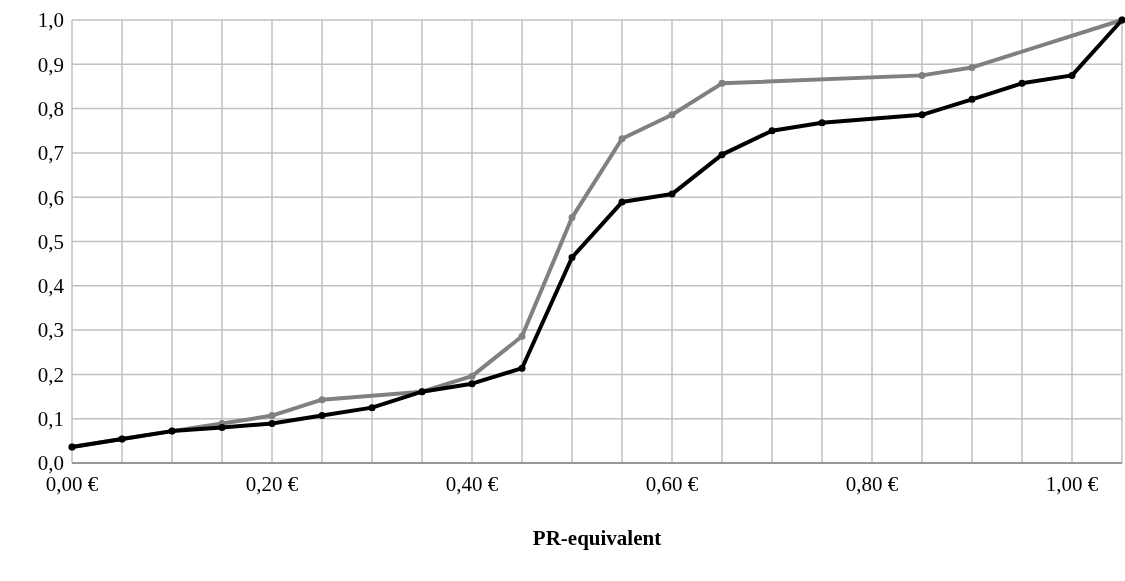 This screenshot has width=1125, height=581. Describe the element at coordinates (272, 484) in the screenshot. I see `x-tick-label: 0,20 €` at that location.